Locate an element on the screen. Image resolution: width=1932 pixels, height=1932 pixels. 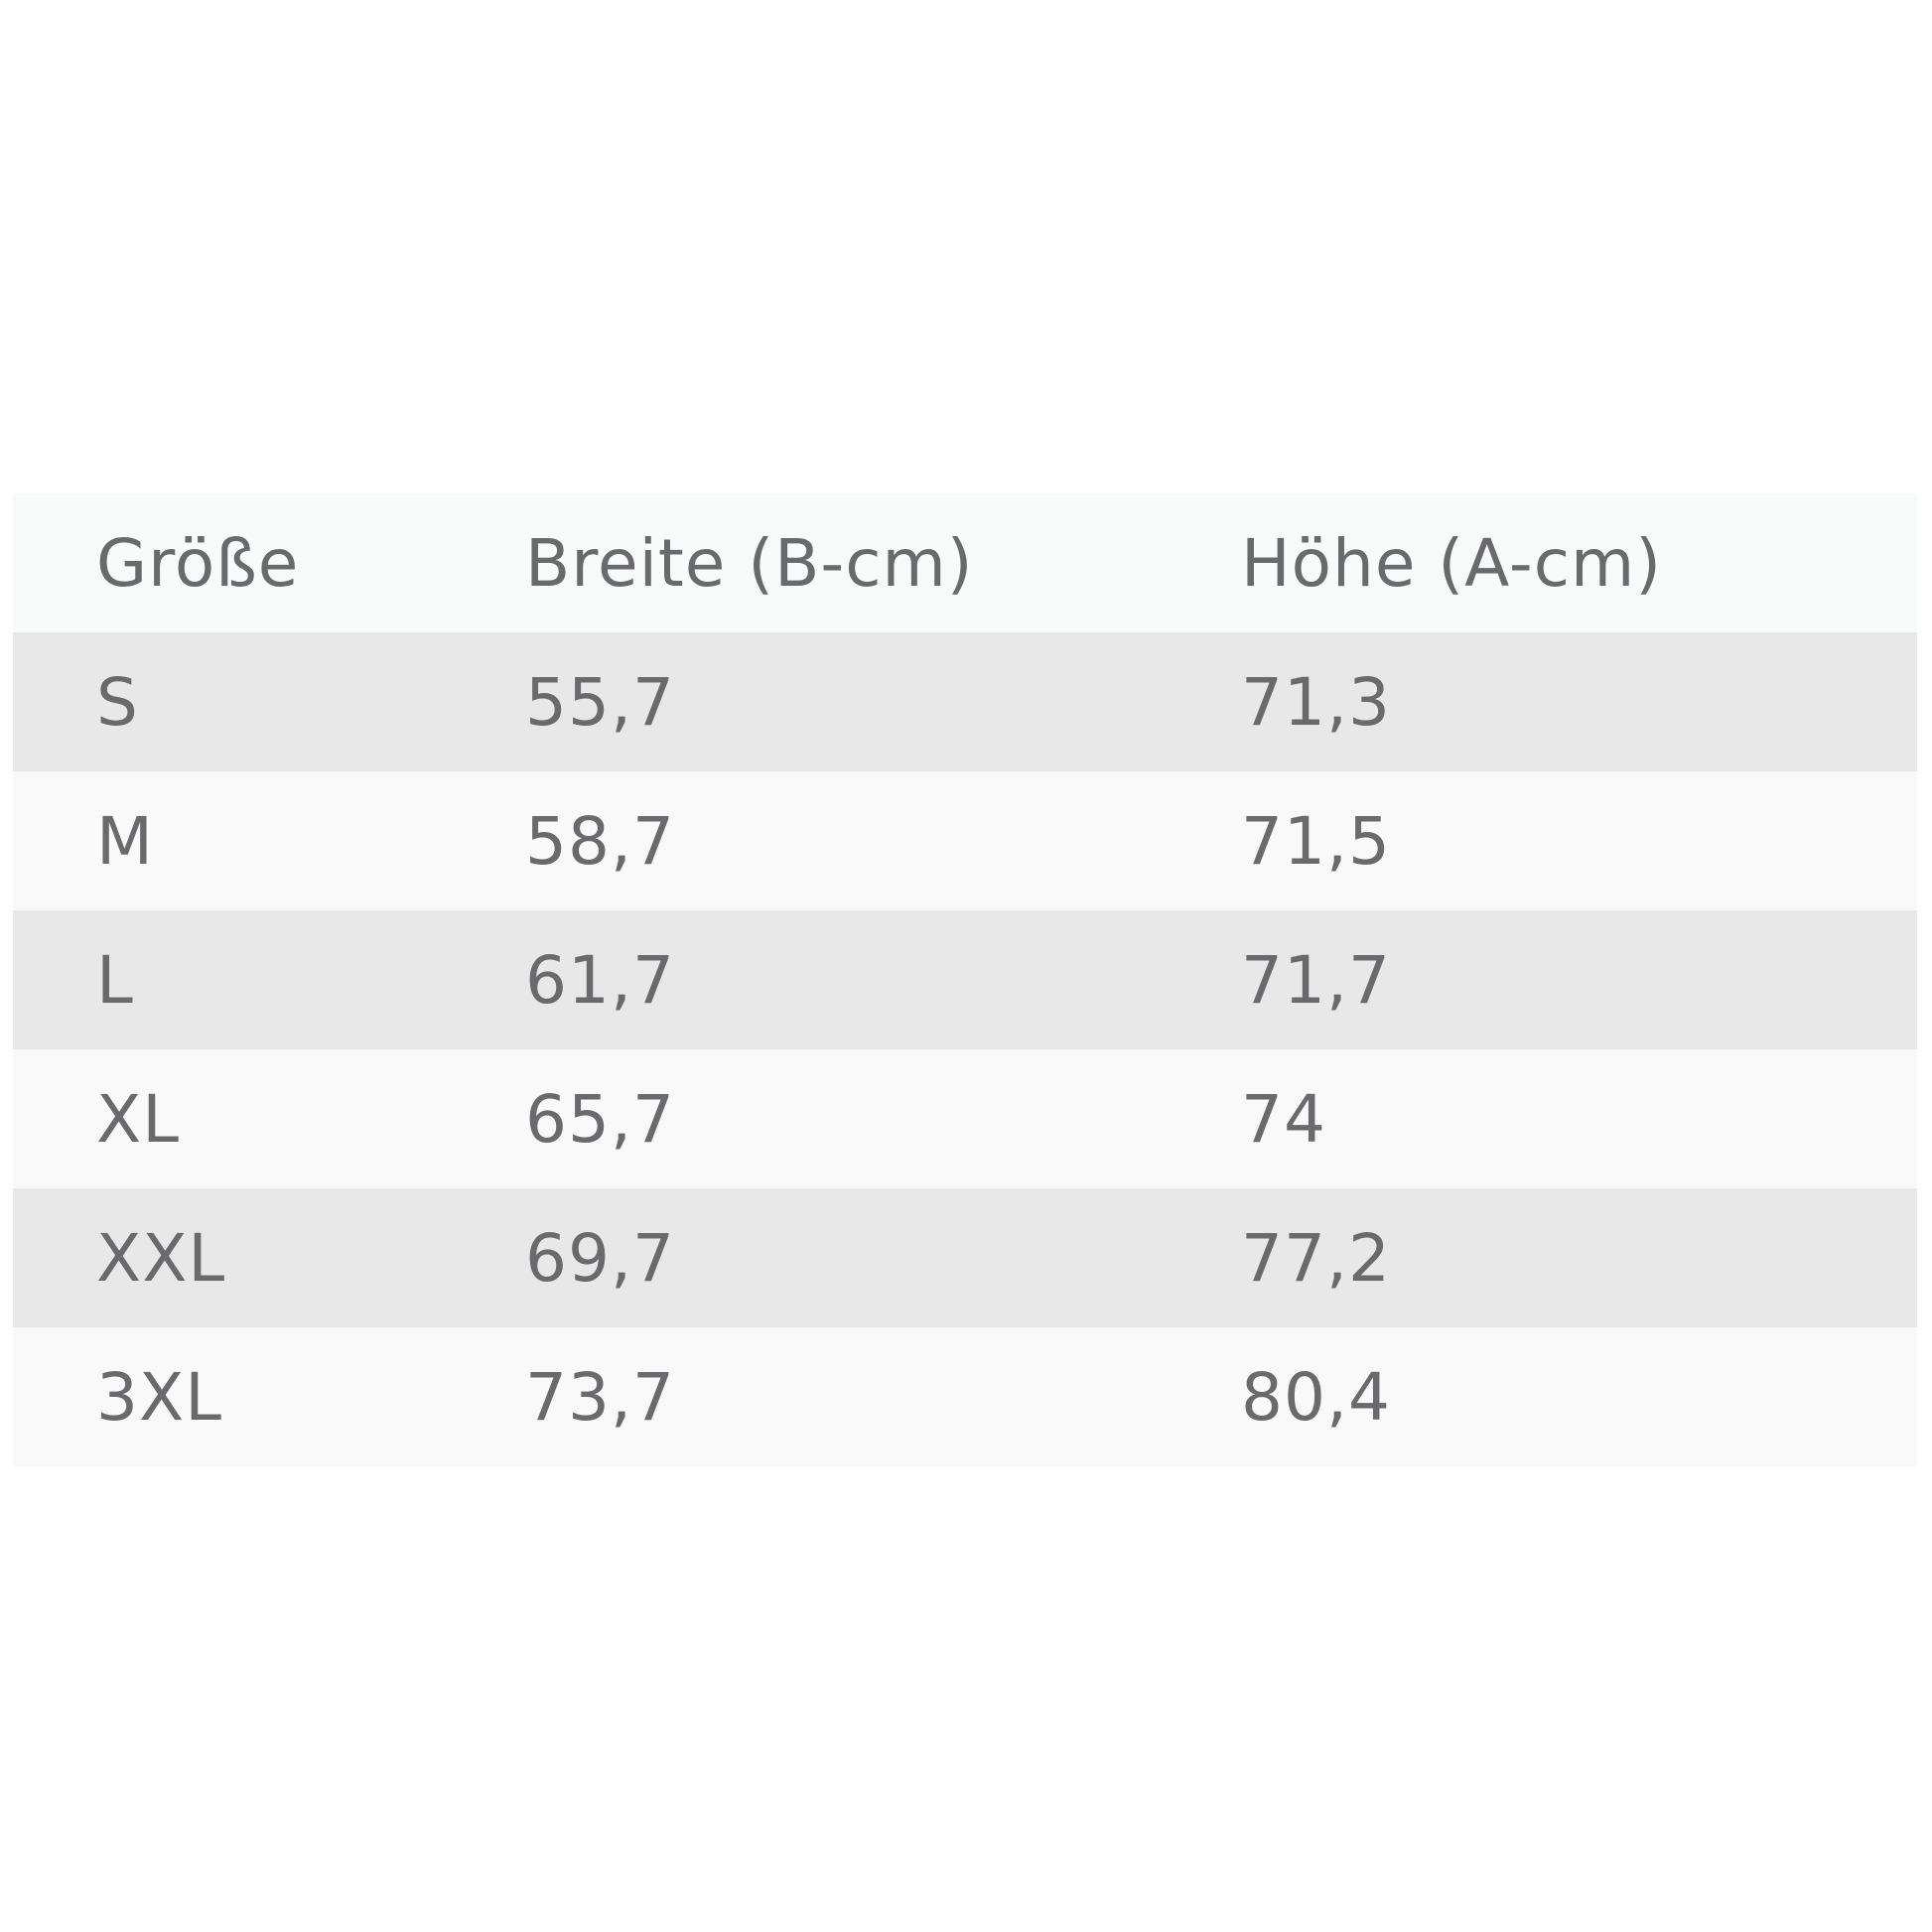
cell-height: 80,4 is located at coordinates (1316, 1397).